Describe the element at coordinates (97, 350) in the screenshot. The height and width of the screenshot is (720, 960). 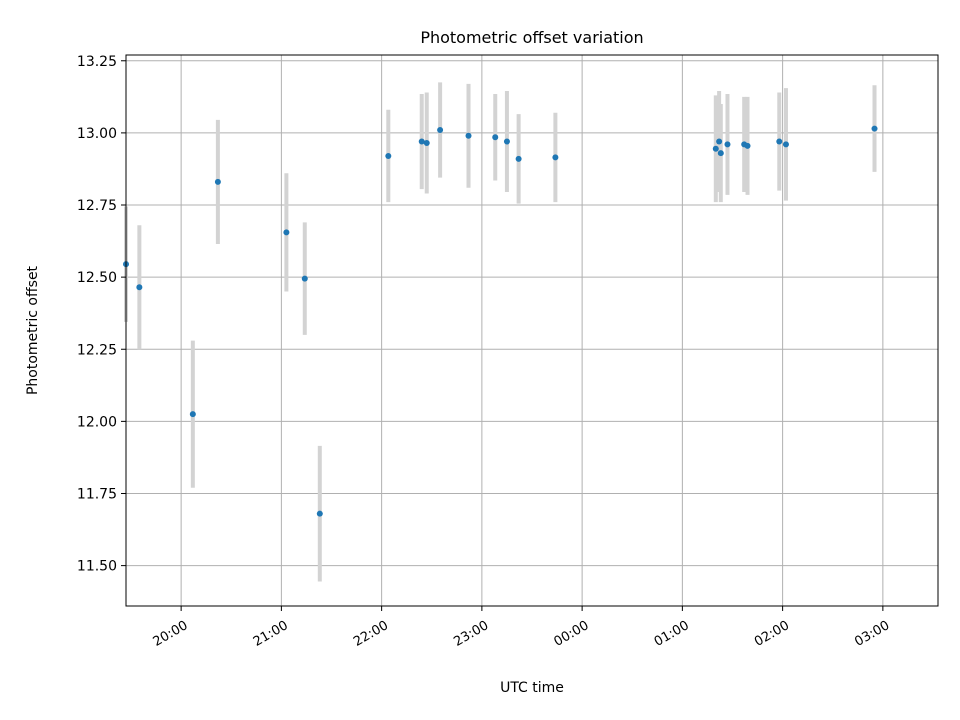
I see `y-tick-label: 12.25` at that location.